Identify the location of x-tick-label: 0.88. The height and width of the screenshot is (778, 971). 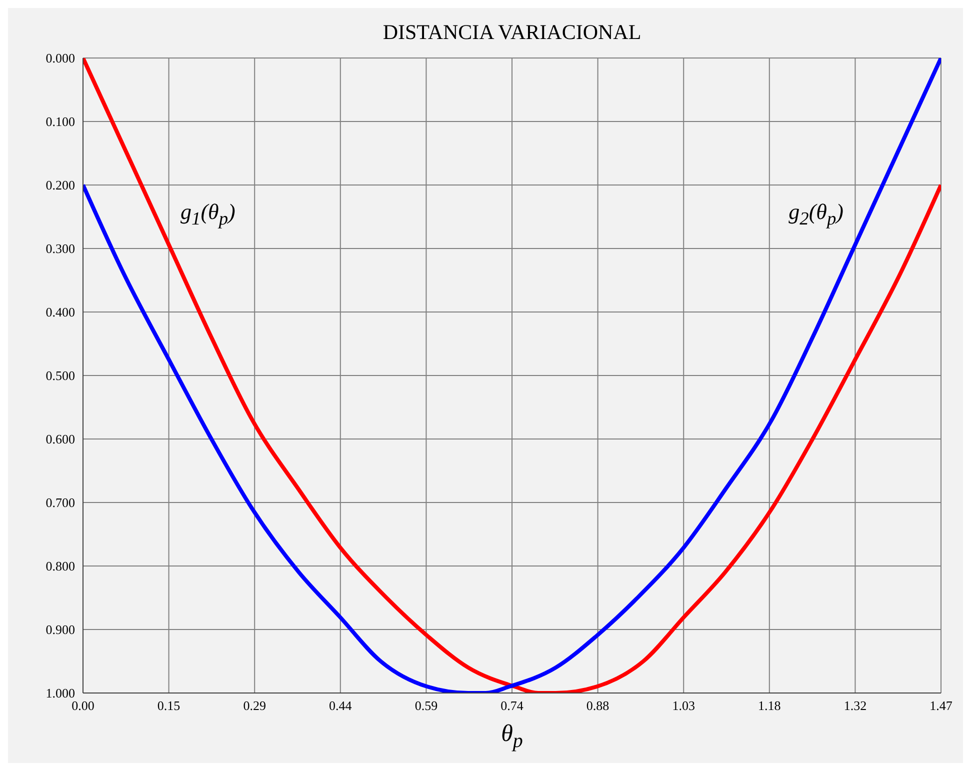
(598, 706).